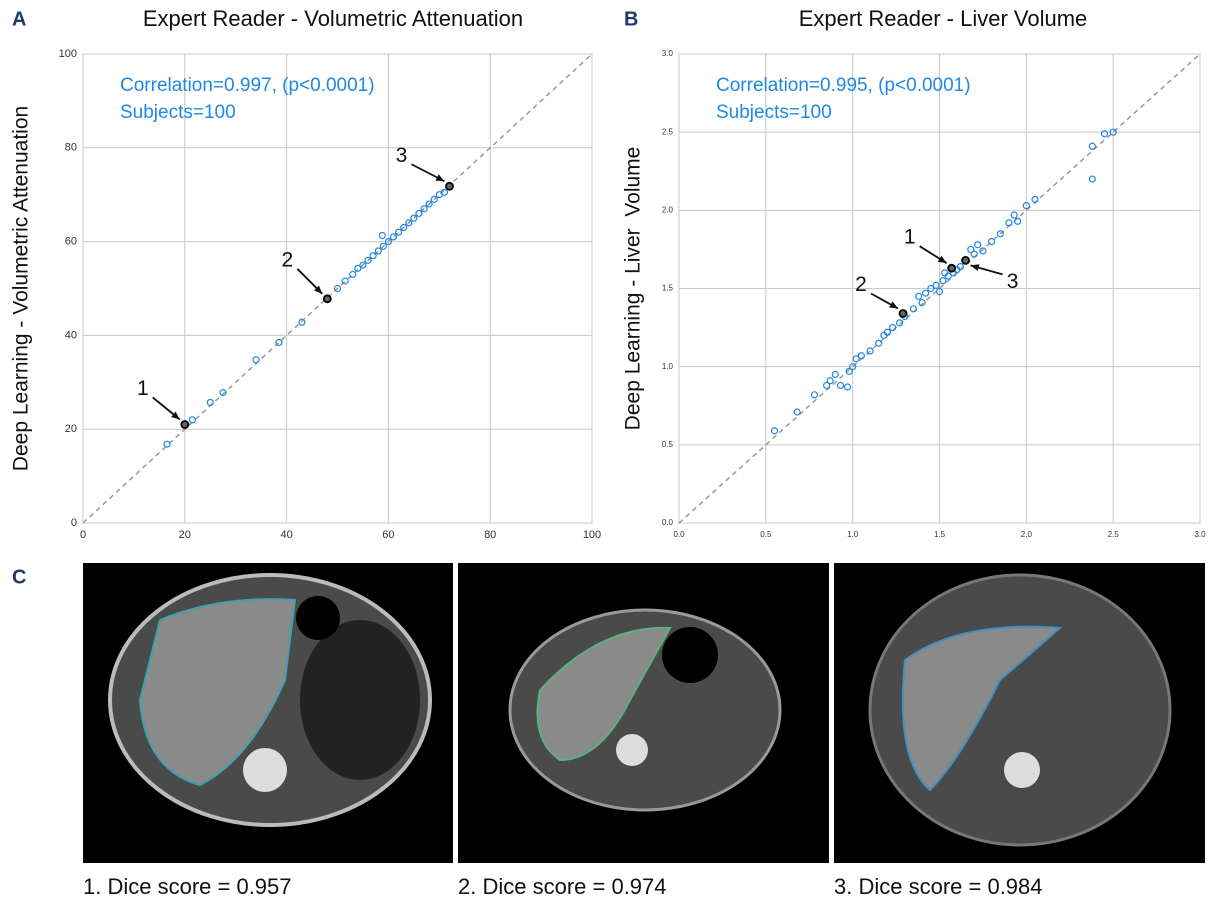 The height and width of the screenshot is (904, 1213). What do you see at coordinates (19, 577) in the screenshot?
I see `panel-label: C` at bounding box center [19, 577].